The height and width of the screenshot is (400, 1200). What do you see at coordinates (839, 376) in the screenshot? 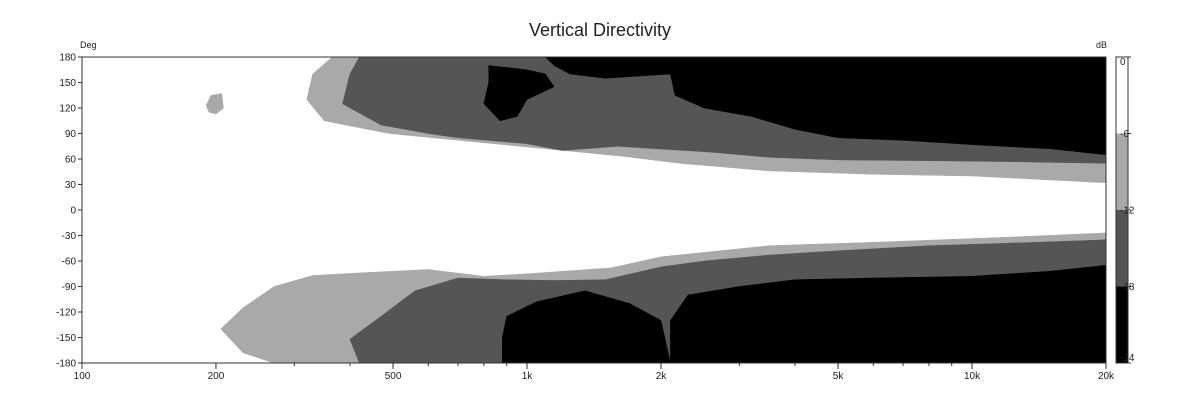
I see `x-tick-label: 5k` at bounding box center [839, 376].